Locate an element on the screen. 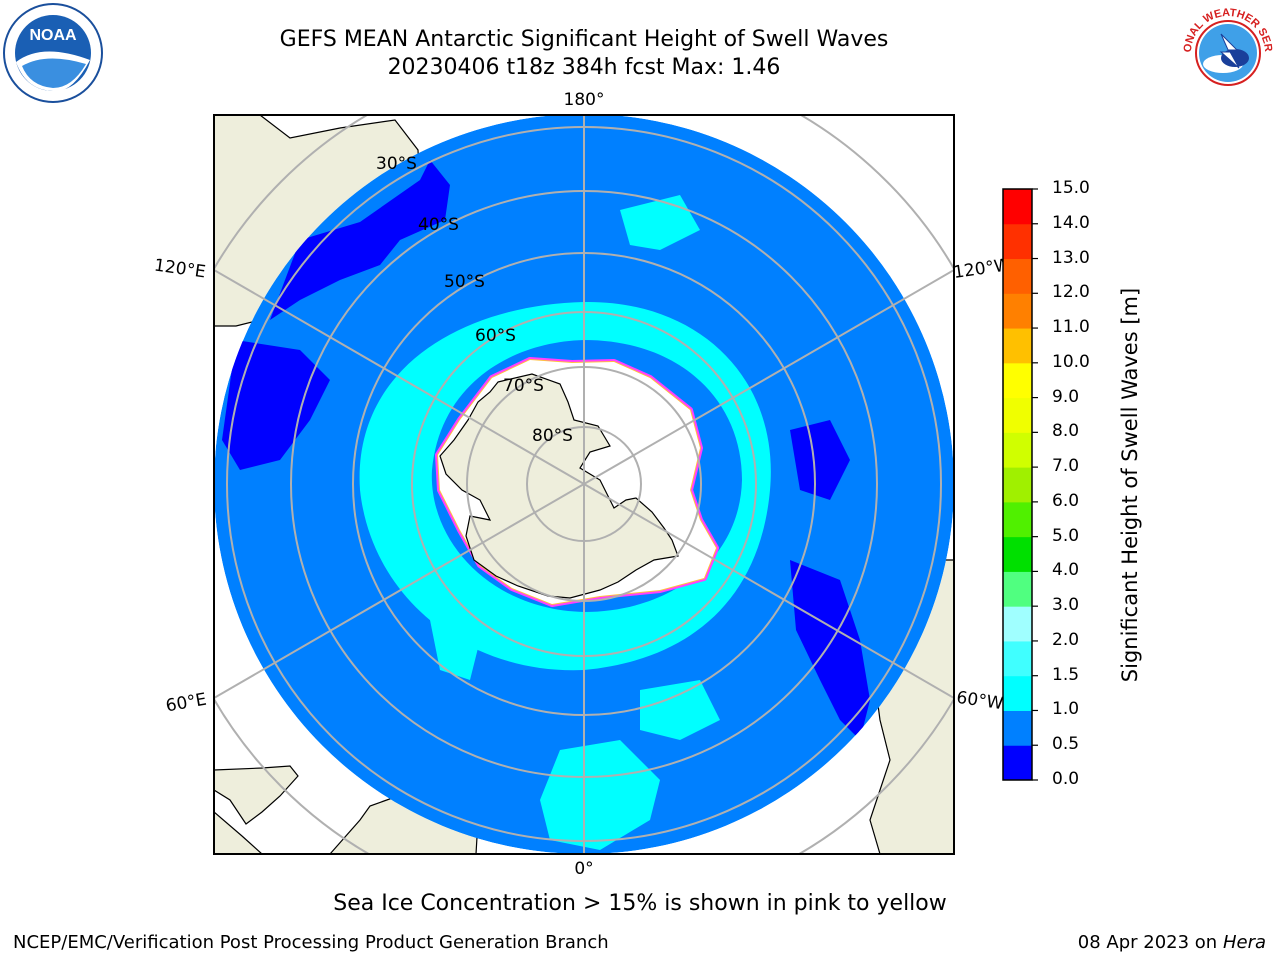 The width and height of the screenshot is (1280, 960). colorbar-tick-label: 5.0 is located at coordinates (1066, 535).